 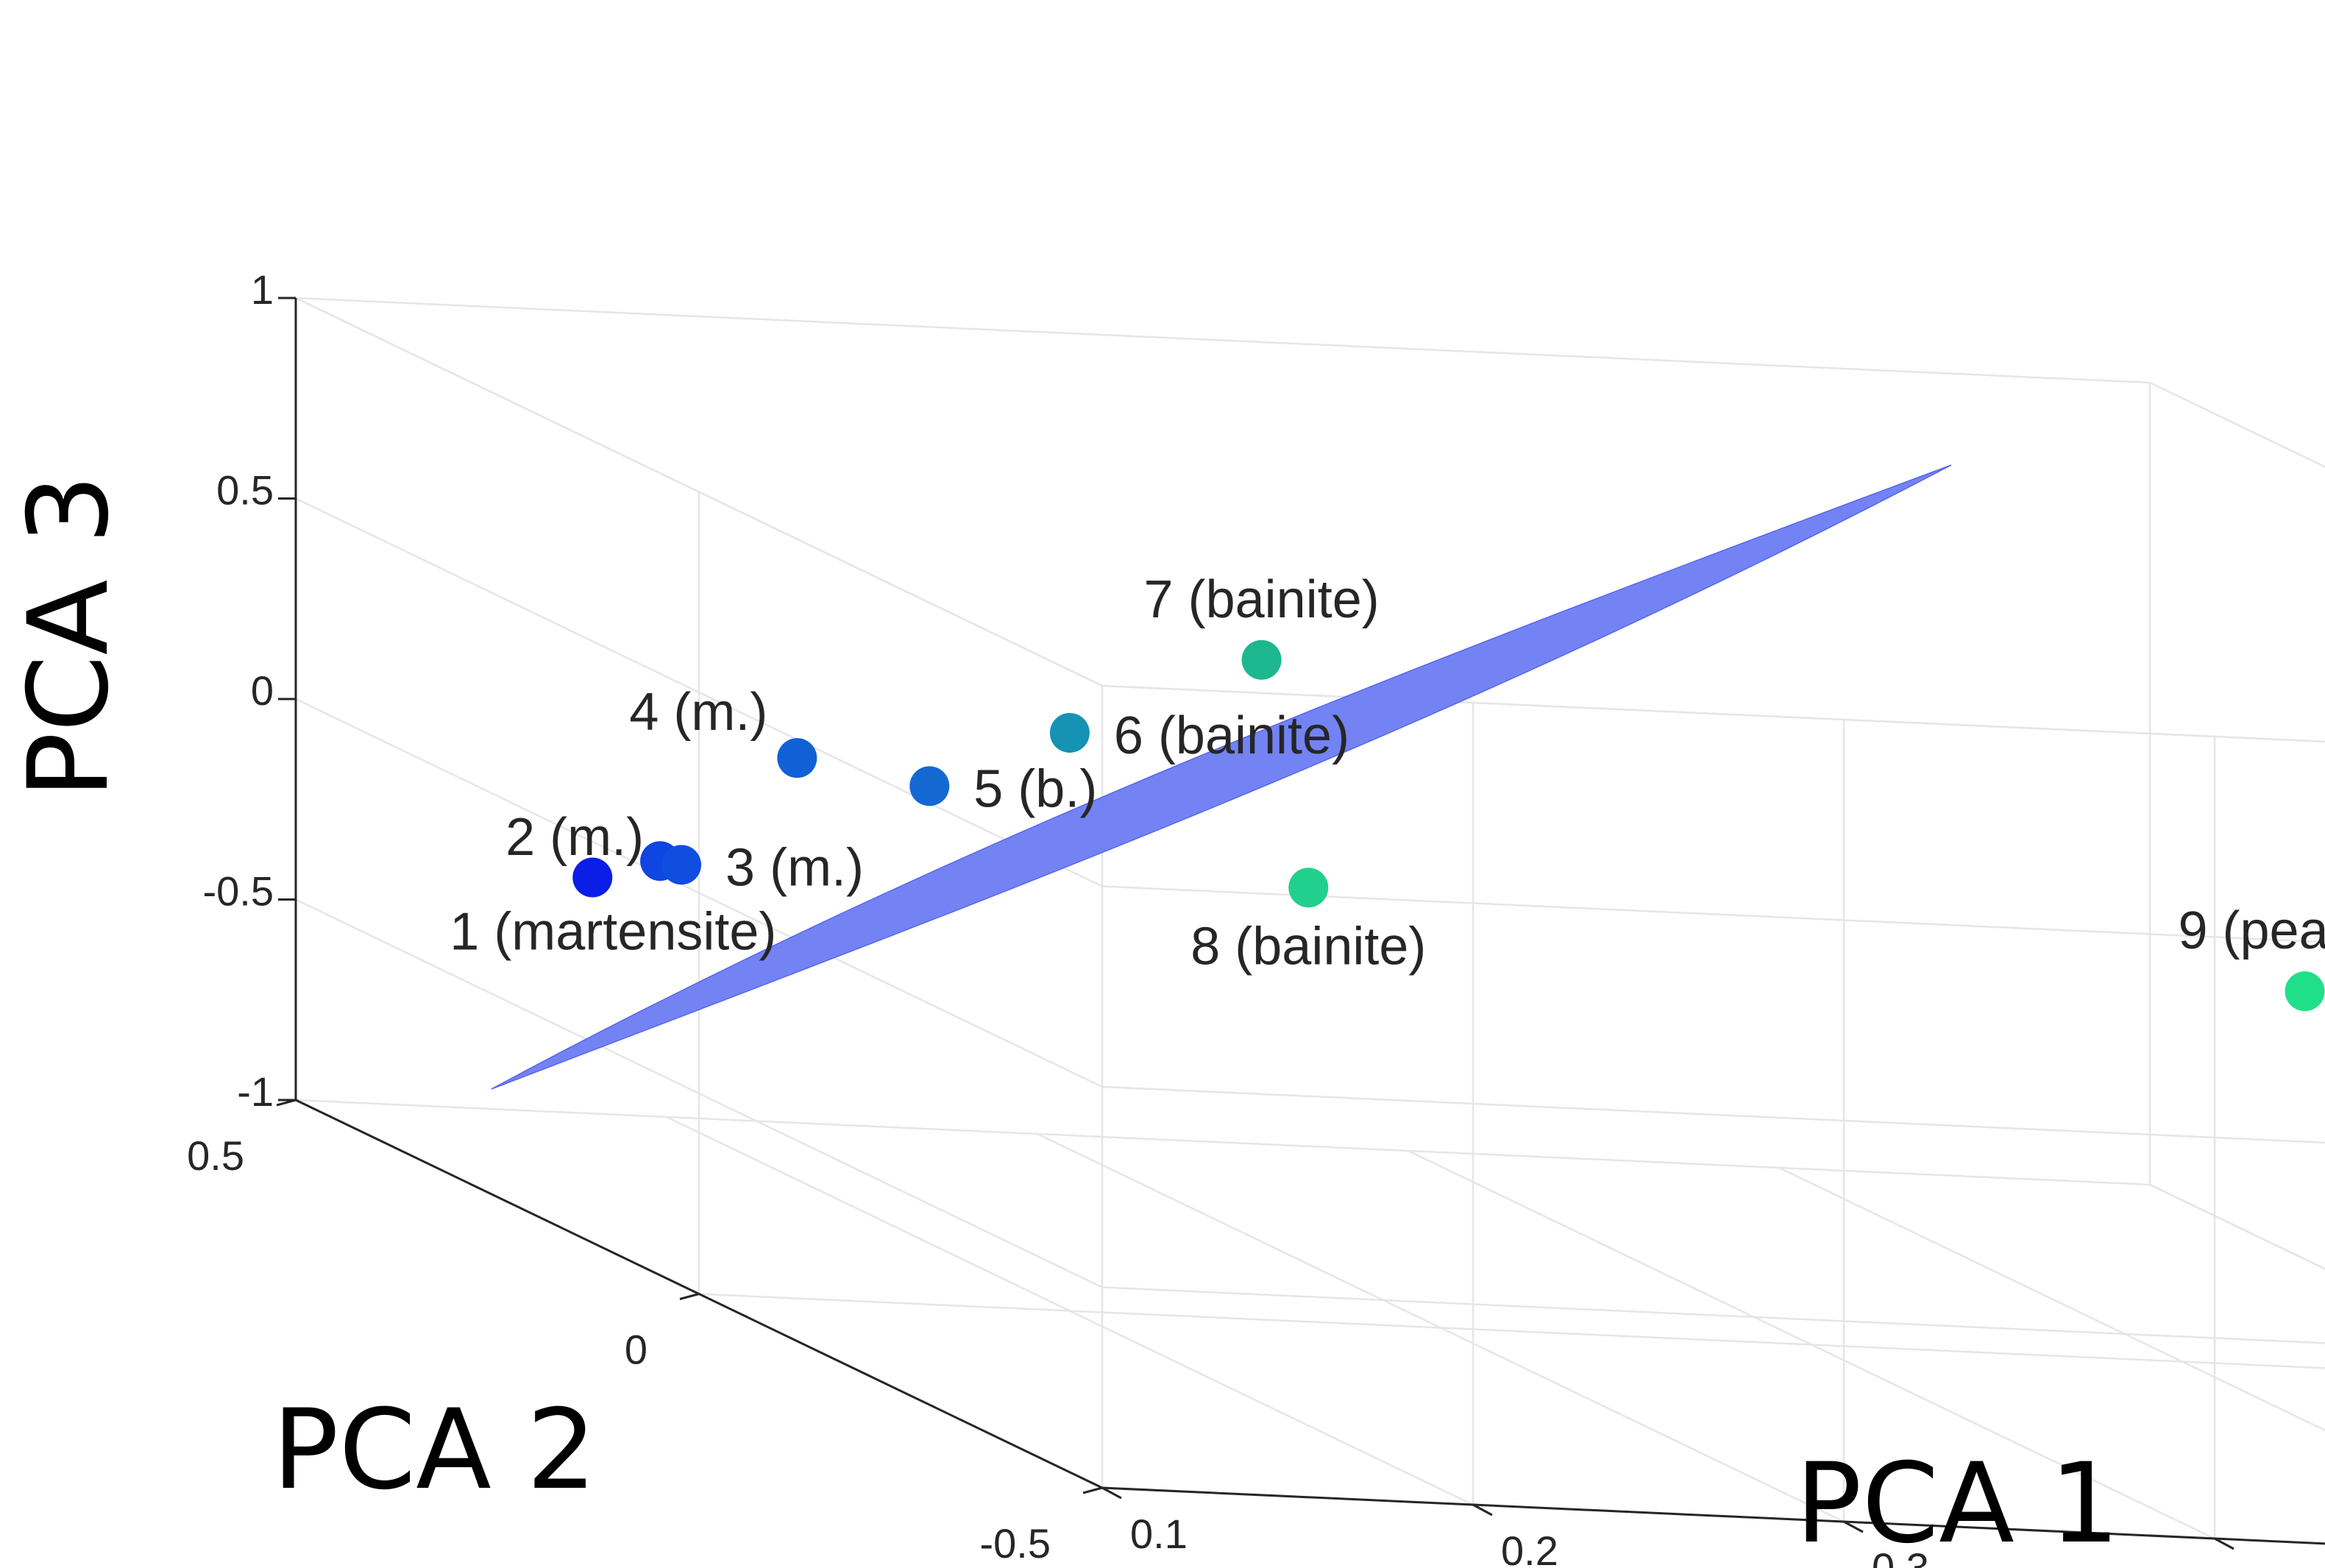 I want to click on x-tick-label: 0.3, so click(x=1900, y=1556).